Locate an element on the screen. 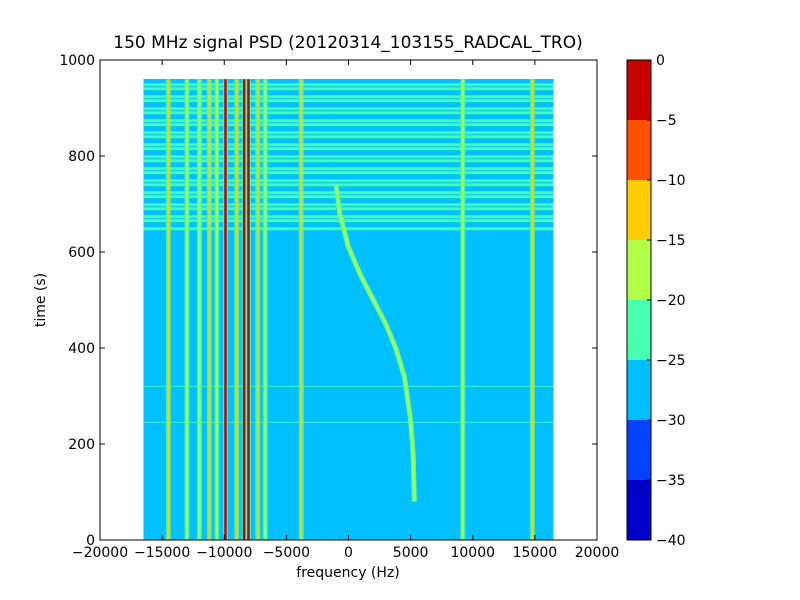 The height and width of the screenshot is (600, 800). x-tick-label: −5000 is located at coordinates (286, 553).